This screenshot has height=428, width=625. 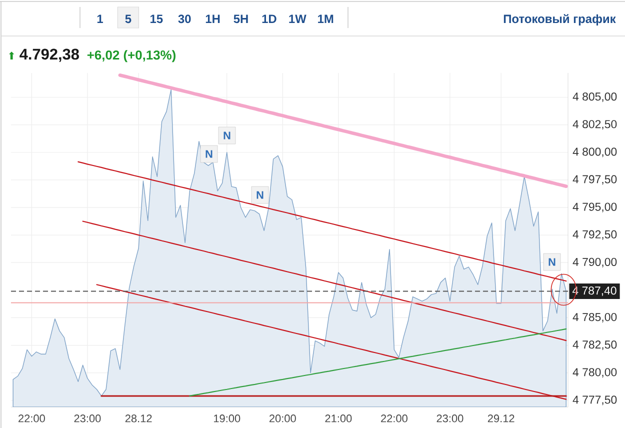 What do you see at coordinates (241, 19) in the screenshot?
I see `text: 5H` at bounding box center [241, 19].